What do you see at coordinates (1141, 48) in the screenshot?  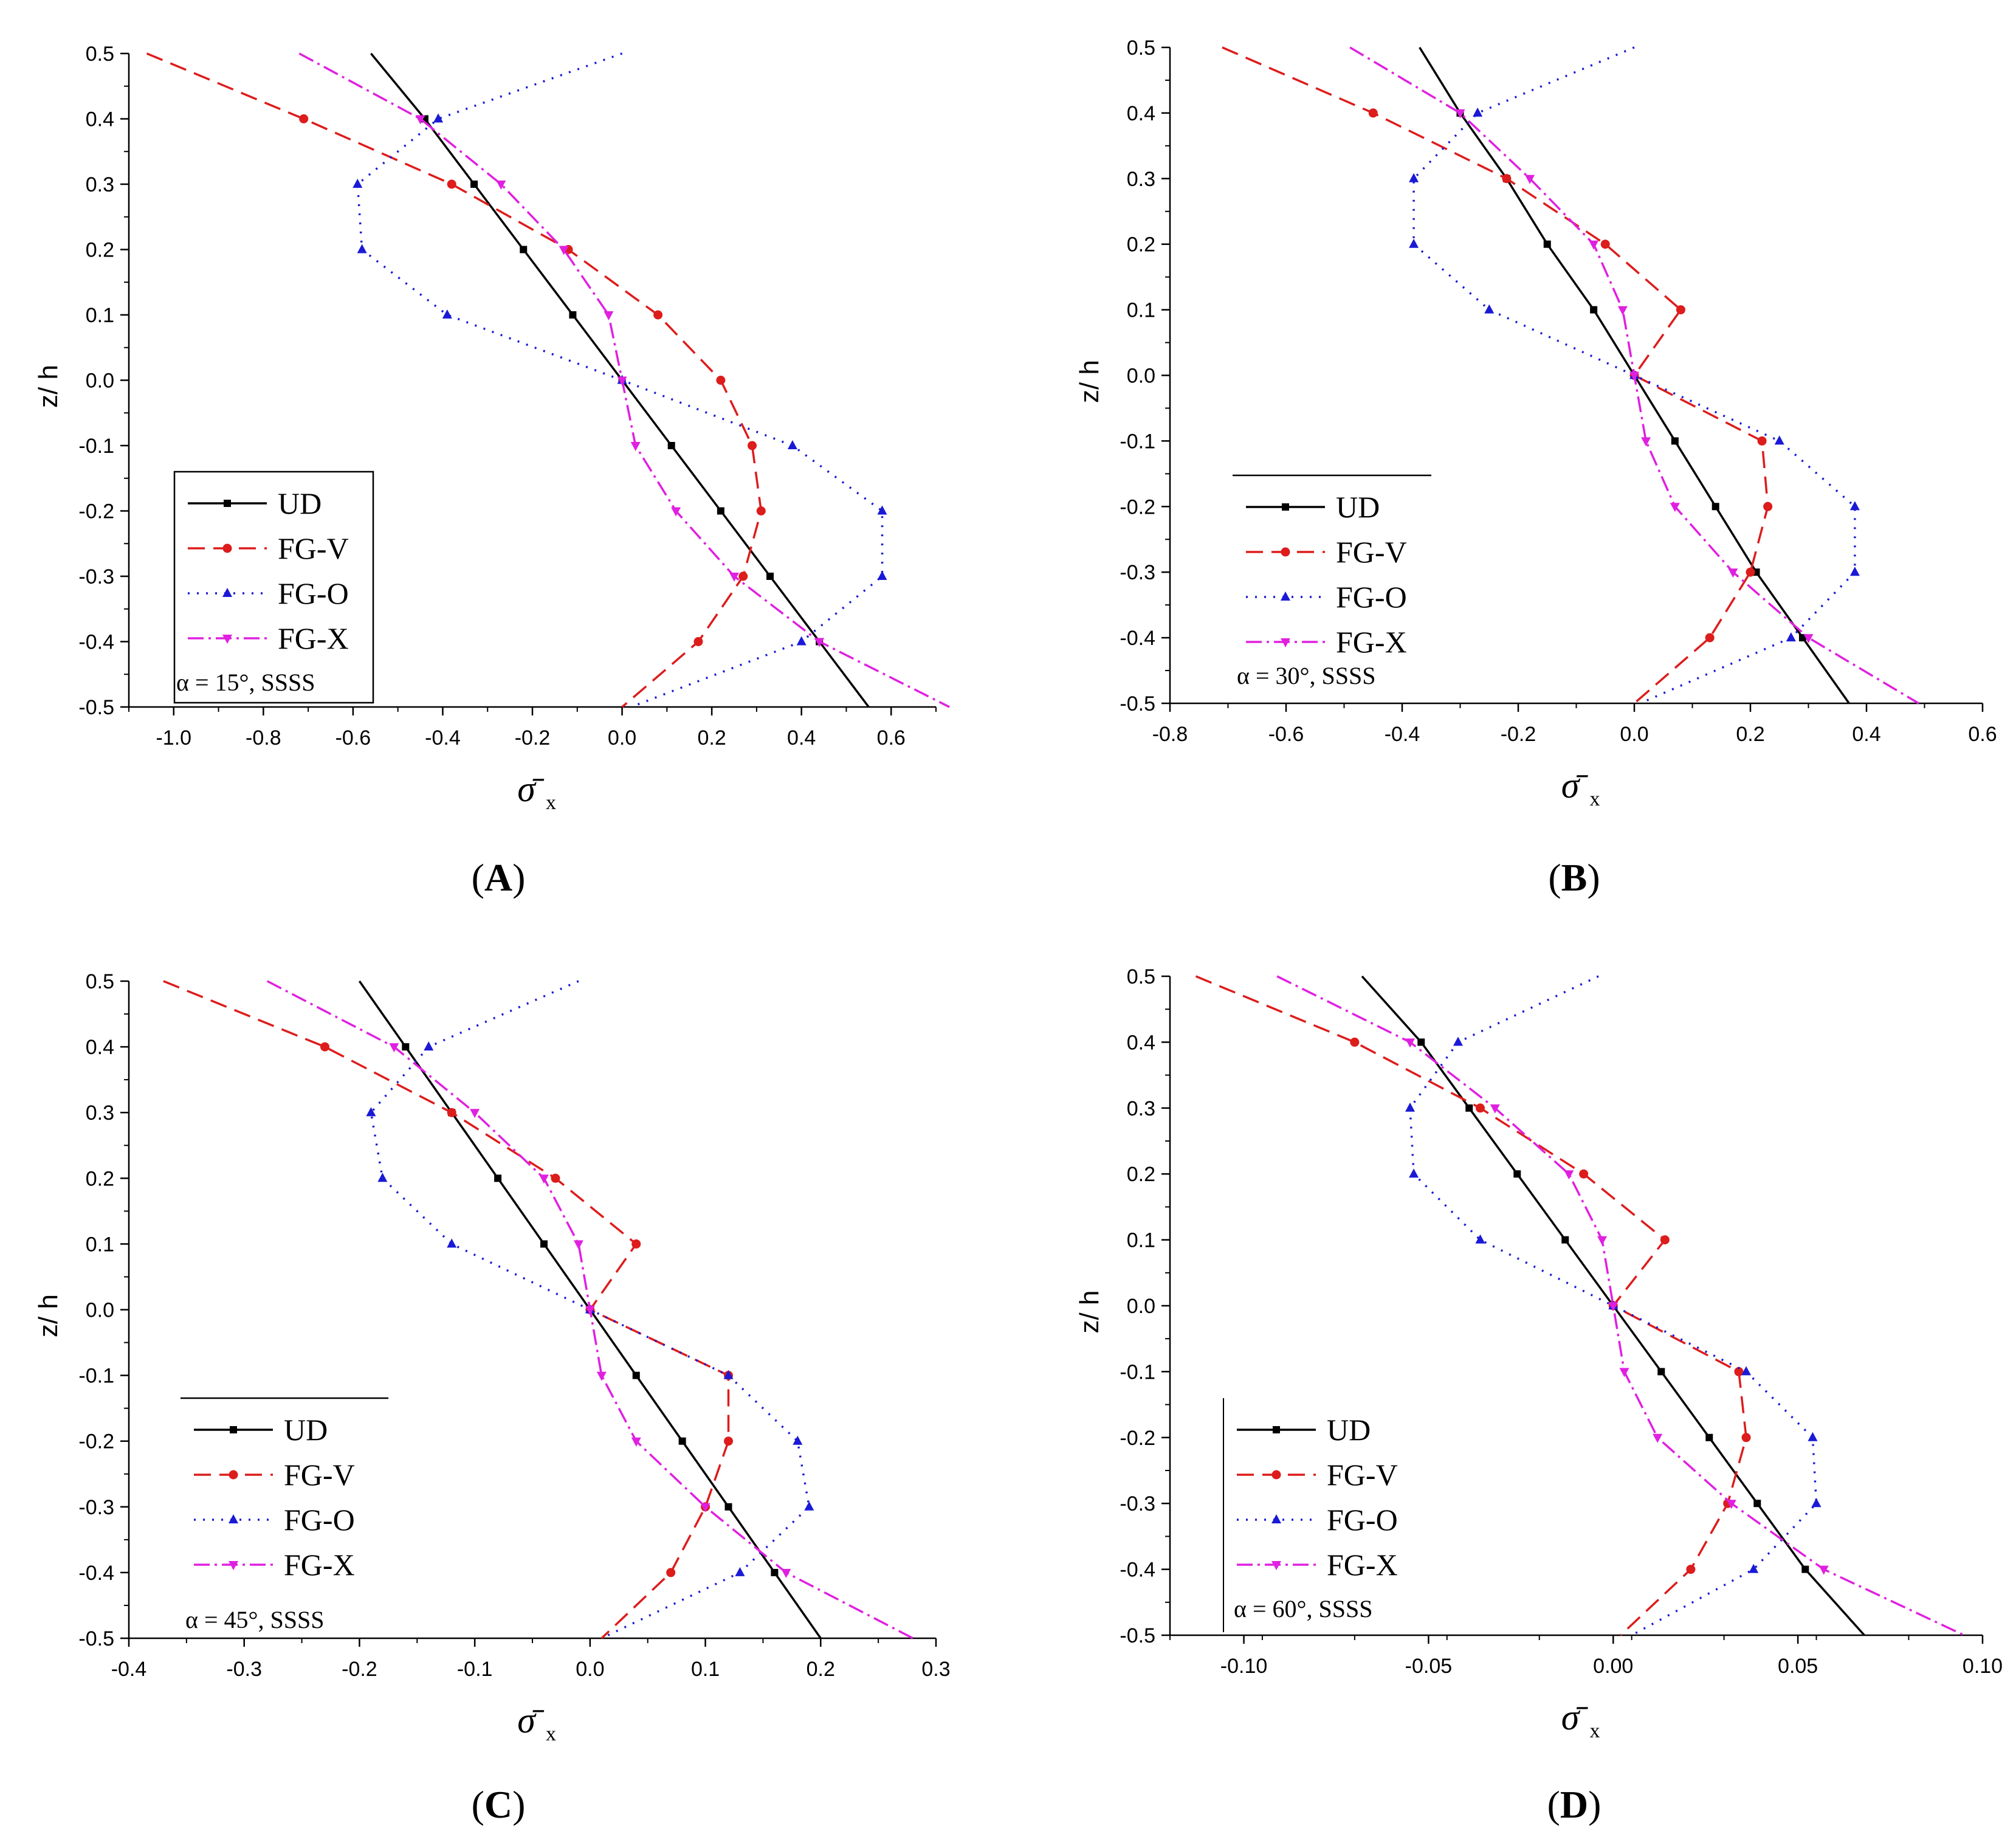 I see `y-tick-label: 0.5` at bounding box center [1141, 48].